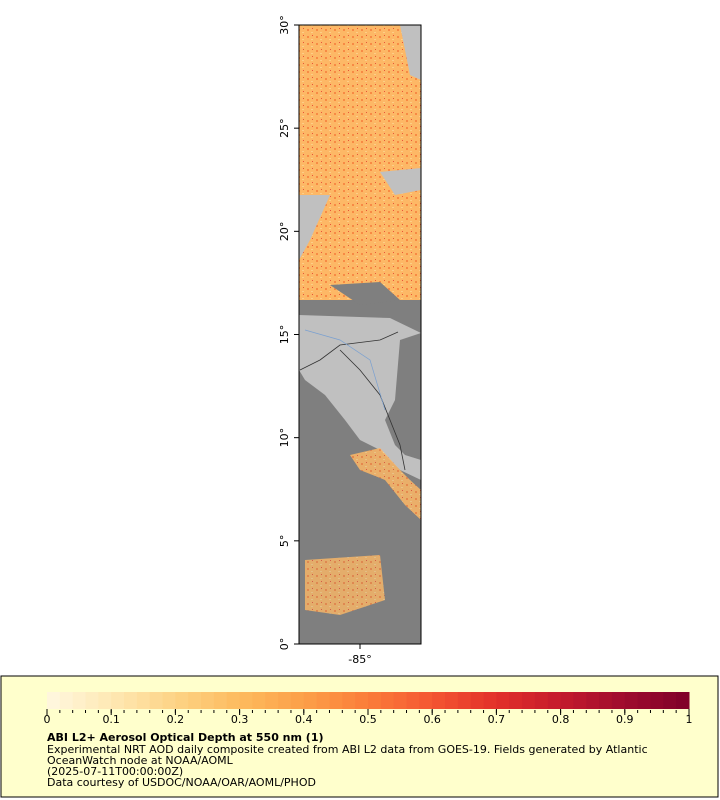 The width and height of the screenshot is (720, 800). Describe the element at coordinates (115, 771) in the screenshot. I see `legend-line: (2025-07-11T00:00:00Z)` at that location.